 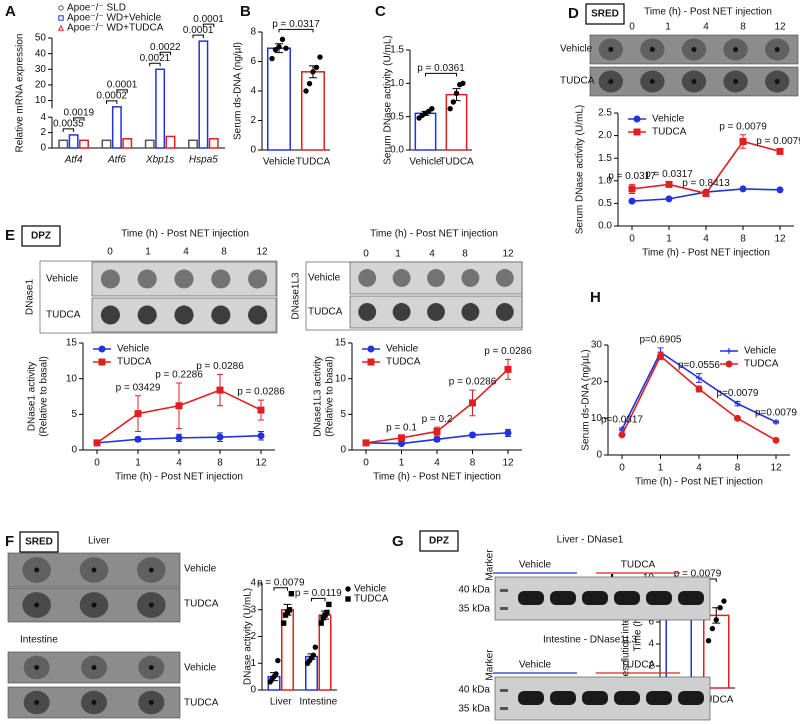 What do you see at coordinates (698, 574) in the screenshot?
I see `p-value: p = 0.0079` at bounding box center [698, 574].